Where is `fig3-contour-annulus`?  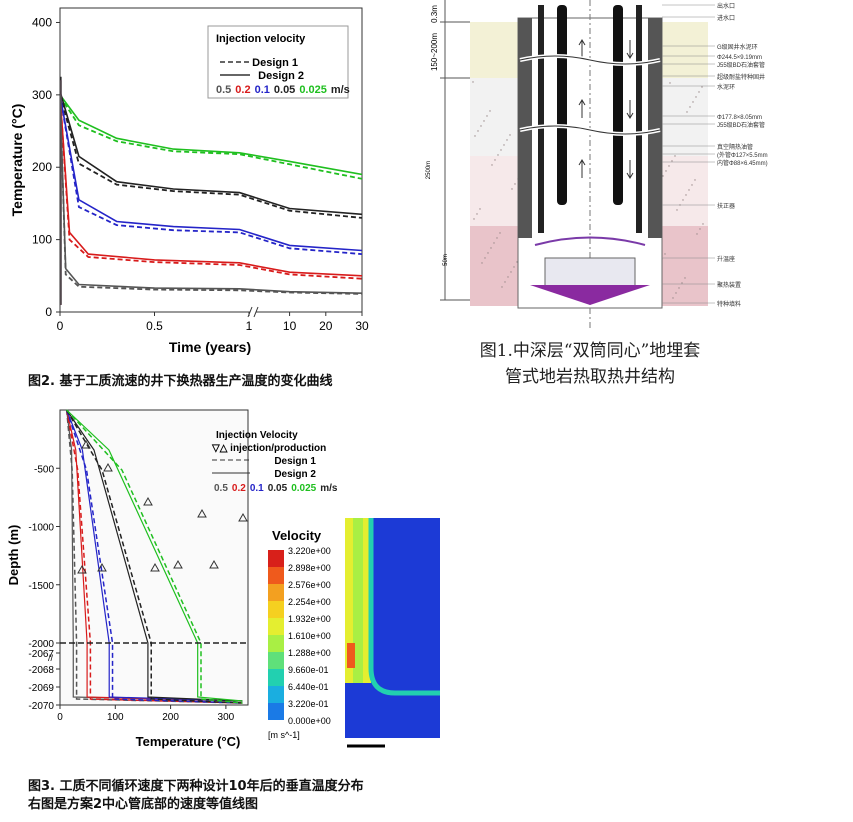 fig3-contour-annulus is located at coordinates (404, 607).